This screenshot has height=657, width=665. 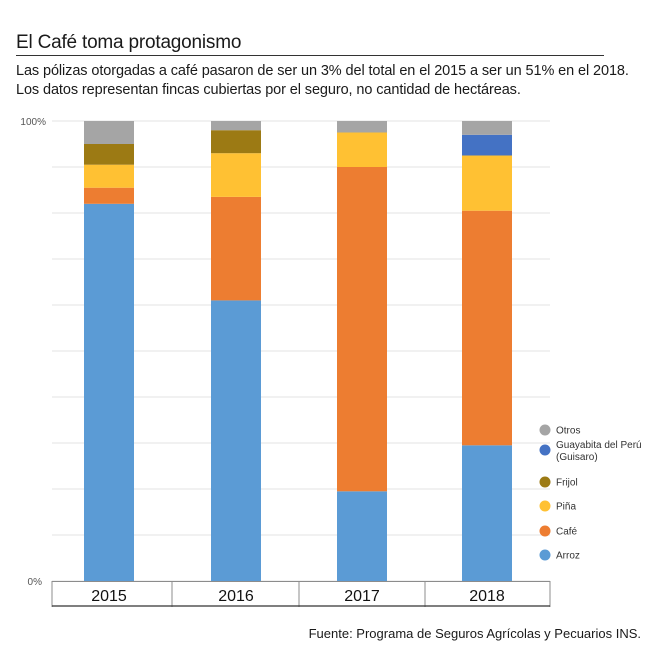 I want to click on x-tick-label: 2015, so click(x=109, y=596).